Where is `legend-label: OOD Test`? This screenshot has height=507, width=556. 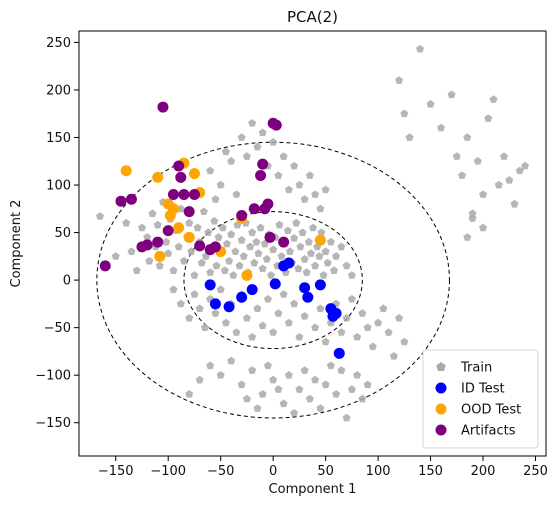 legend-label: OOD Test is located at coordinates (491, 410).